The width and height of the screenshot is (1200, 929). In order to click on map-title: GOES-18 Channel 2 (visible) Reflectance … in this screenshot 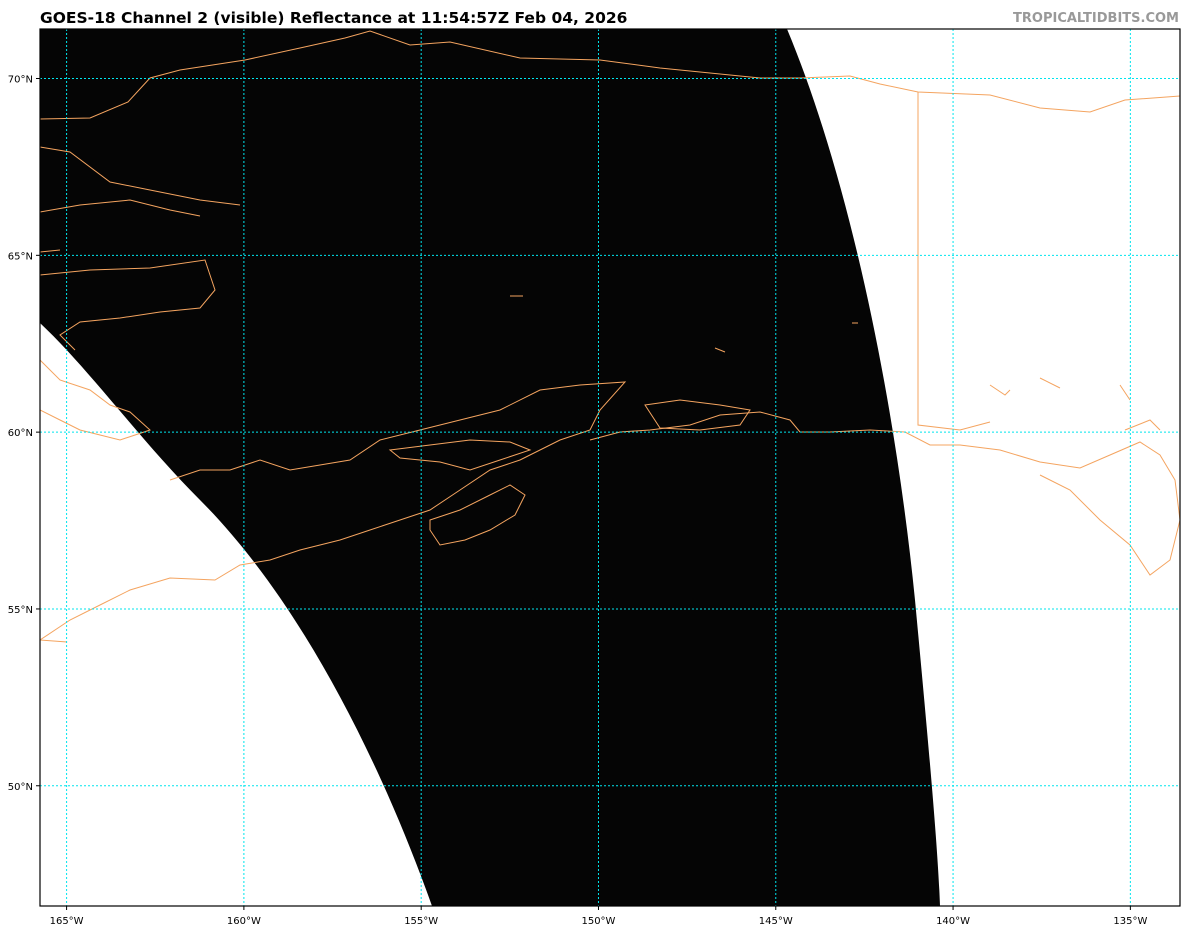, I will do `click(334, 18)`.